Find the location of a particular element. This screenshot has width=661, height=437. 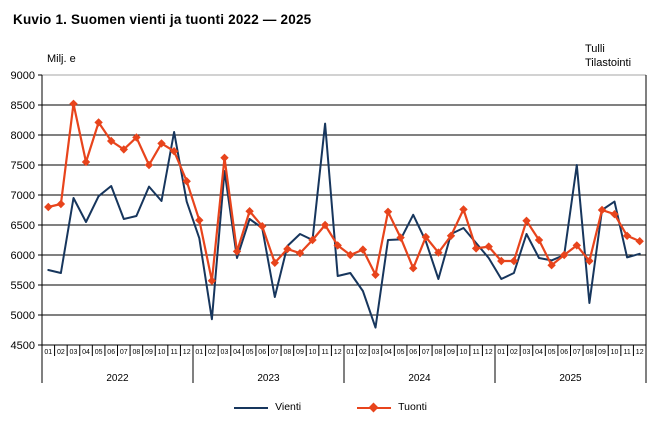

legend-label-tuonti: Tuonti is located at coordinates (412, 407).